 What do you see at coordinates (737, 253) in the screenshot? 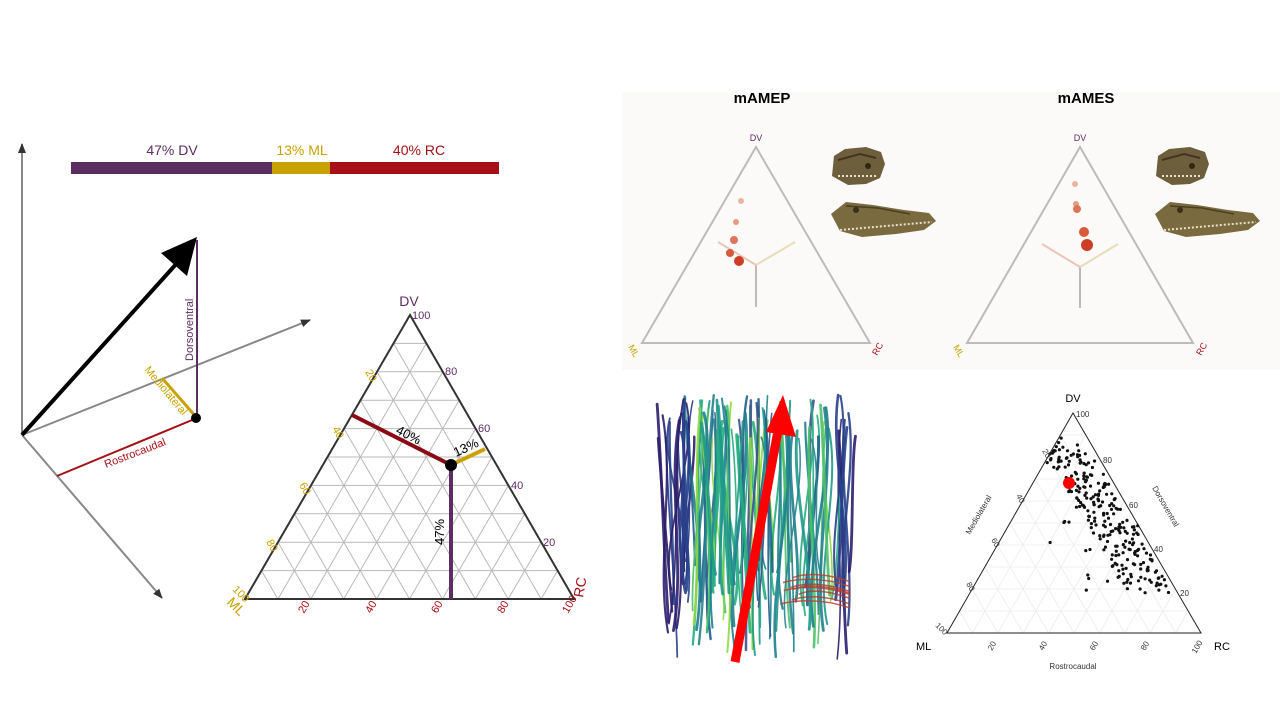
I see `amep-branch-l` at bounding box center [737, 253].